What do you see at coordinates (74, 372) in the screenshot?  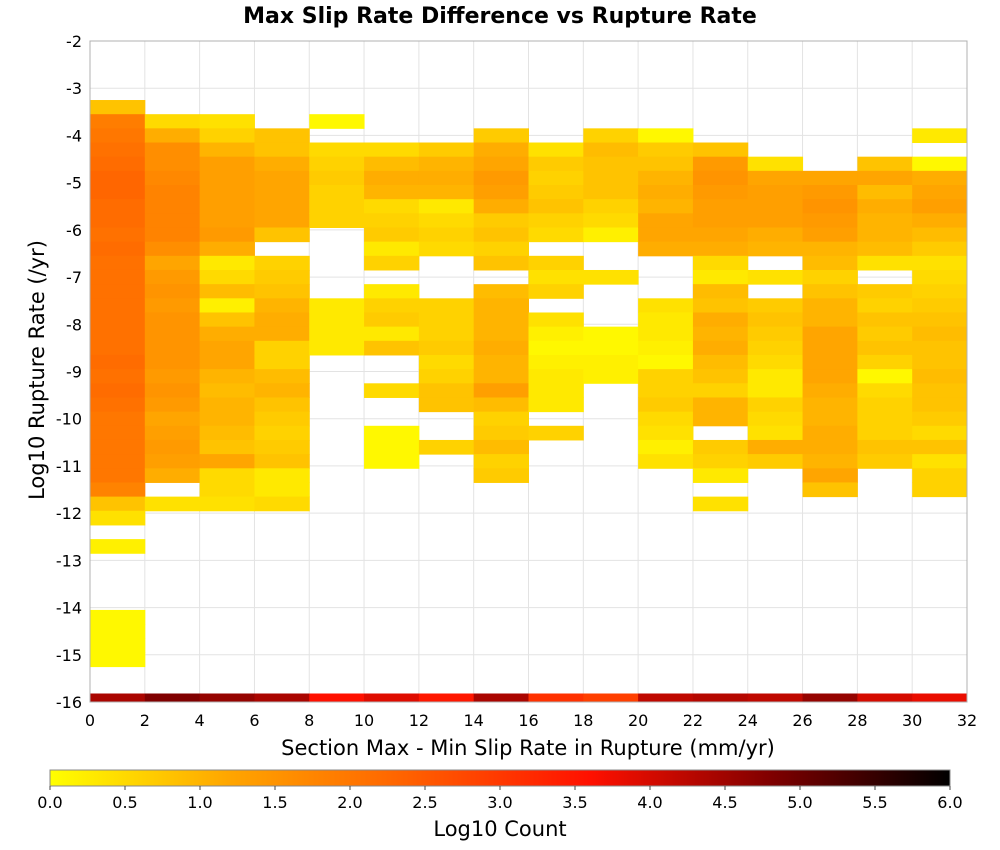 I see `y-tick-label: -9` at bounding box center [74, 372].